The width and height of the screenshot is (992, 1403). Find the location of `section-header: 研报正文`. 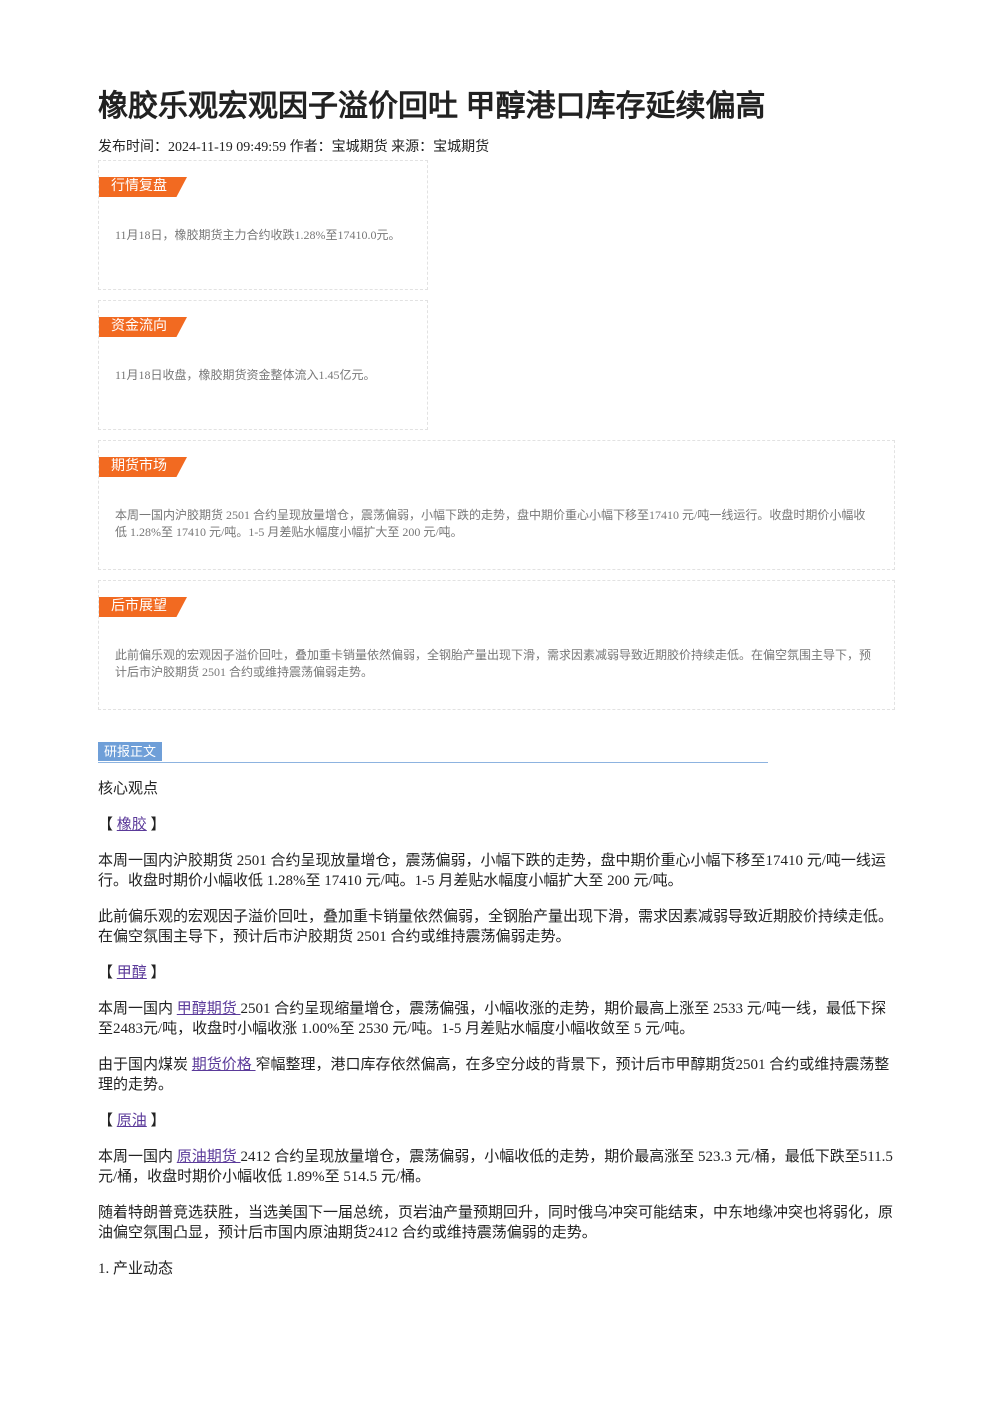

section-header: 研报正文 is located at coordinates (433, 752).